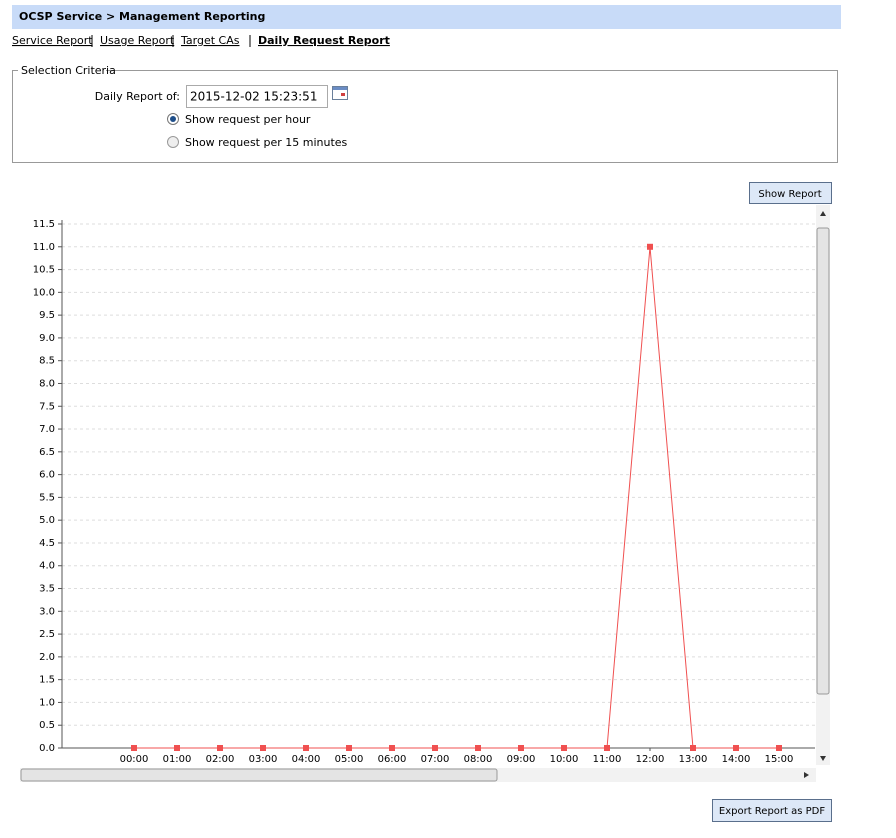 This screenshot has width=896, height=838. I want to click on button-label: Export Report as PDF, so click(772, 811).